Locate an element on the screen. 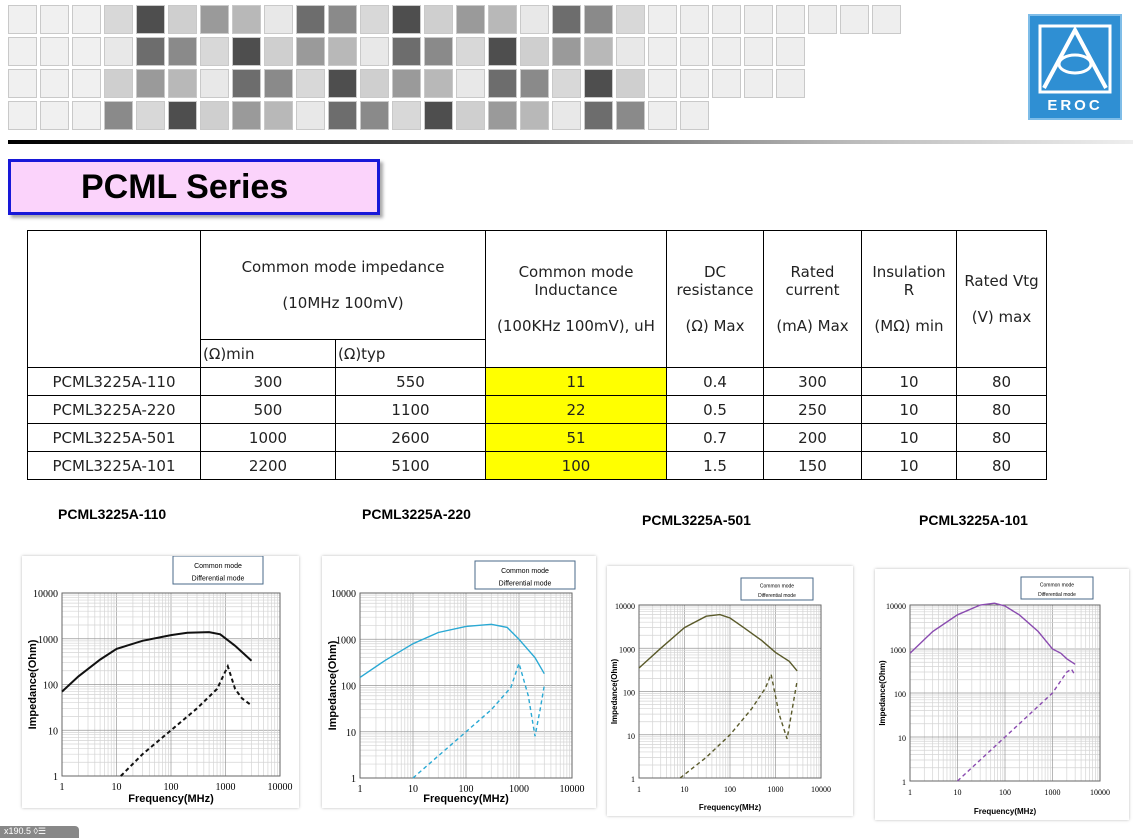 The image size is (1139, 838). y-tick-label: 1000 is located at coordinates (898, 650).